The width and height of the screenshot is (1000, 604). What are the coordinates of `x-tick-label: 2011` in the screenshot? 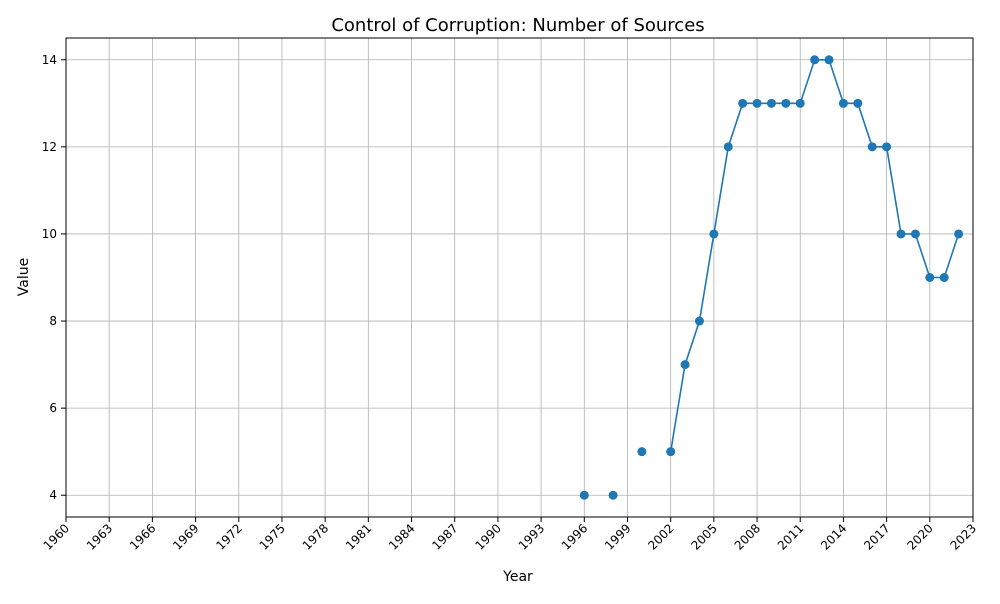 It's located at (790, 536).